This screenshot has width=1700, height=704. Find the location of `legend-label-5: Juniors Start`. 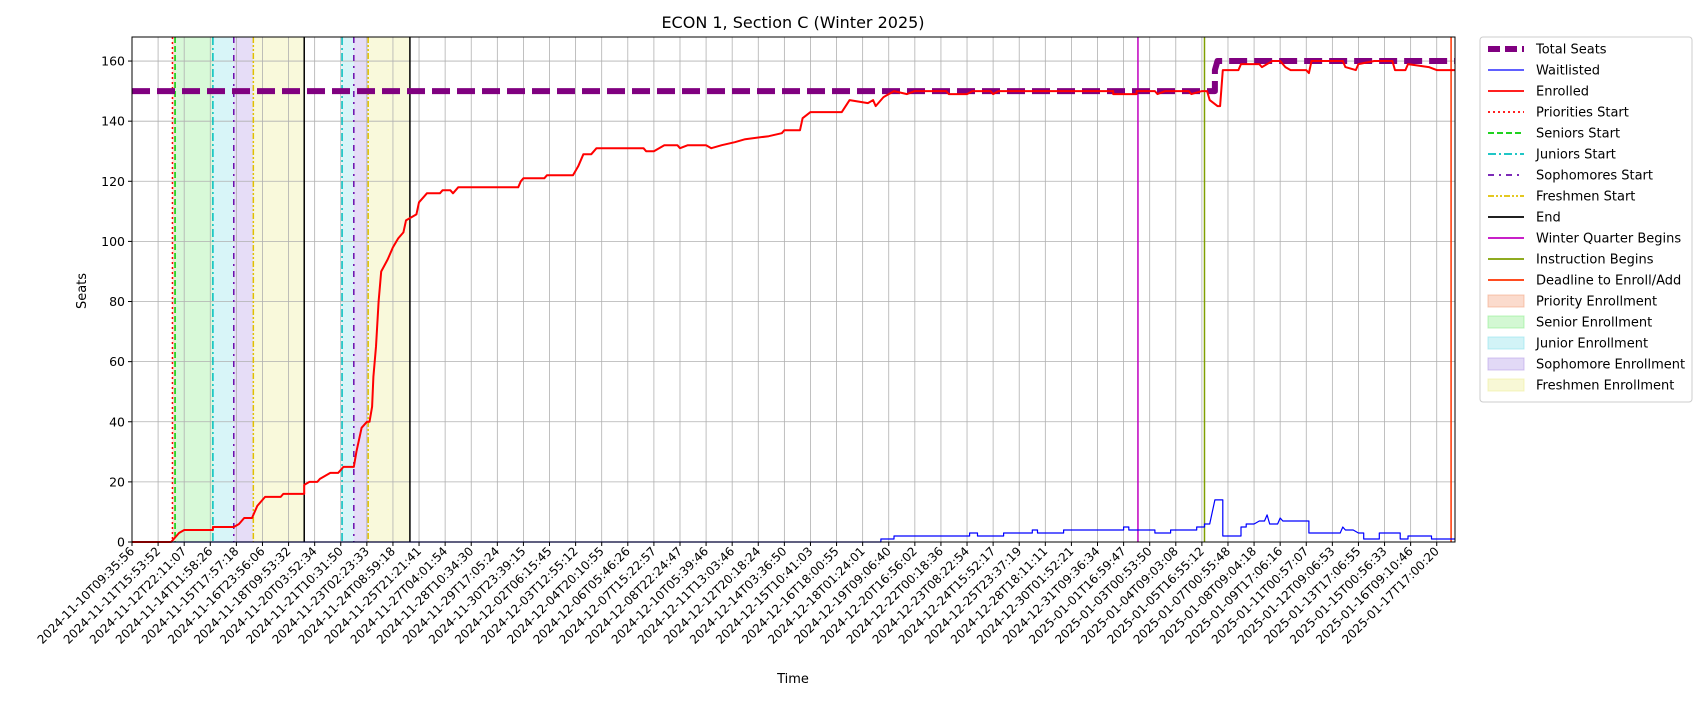

legend-label-5: Juniors Start is located at coordinates (1575, 155).